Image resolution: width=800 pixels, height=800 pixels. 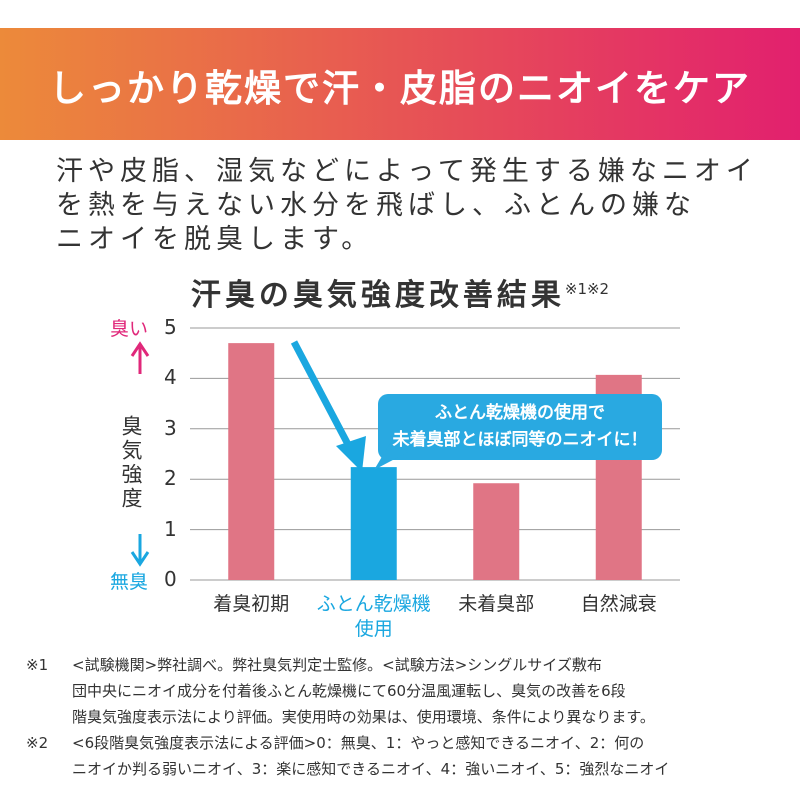 What do you see at coordinates (170, 377) in the screenshot?
I see `y-tick-label: 4` at bounding box center [170, 377].